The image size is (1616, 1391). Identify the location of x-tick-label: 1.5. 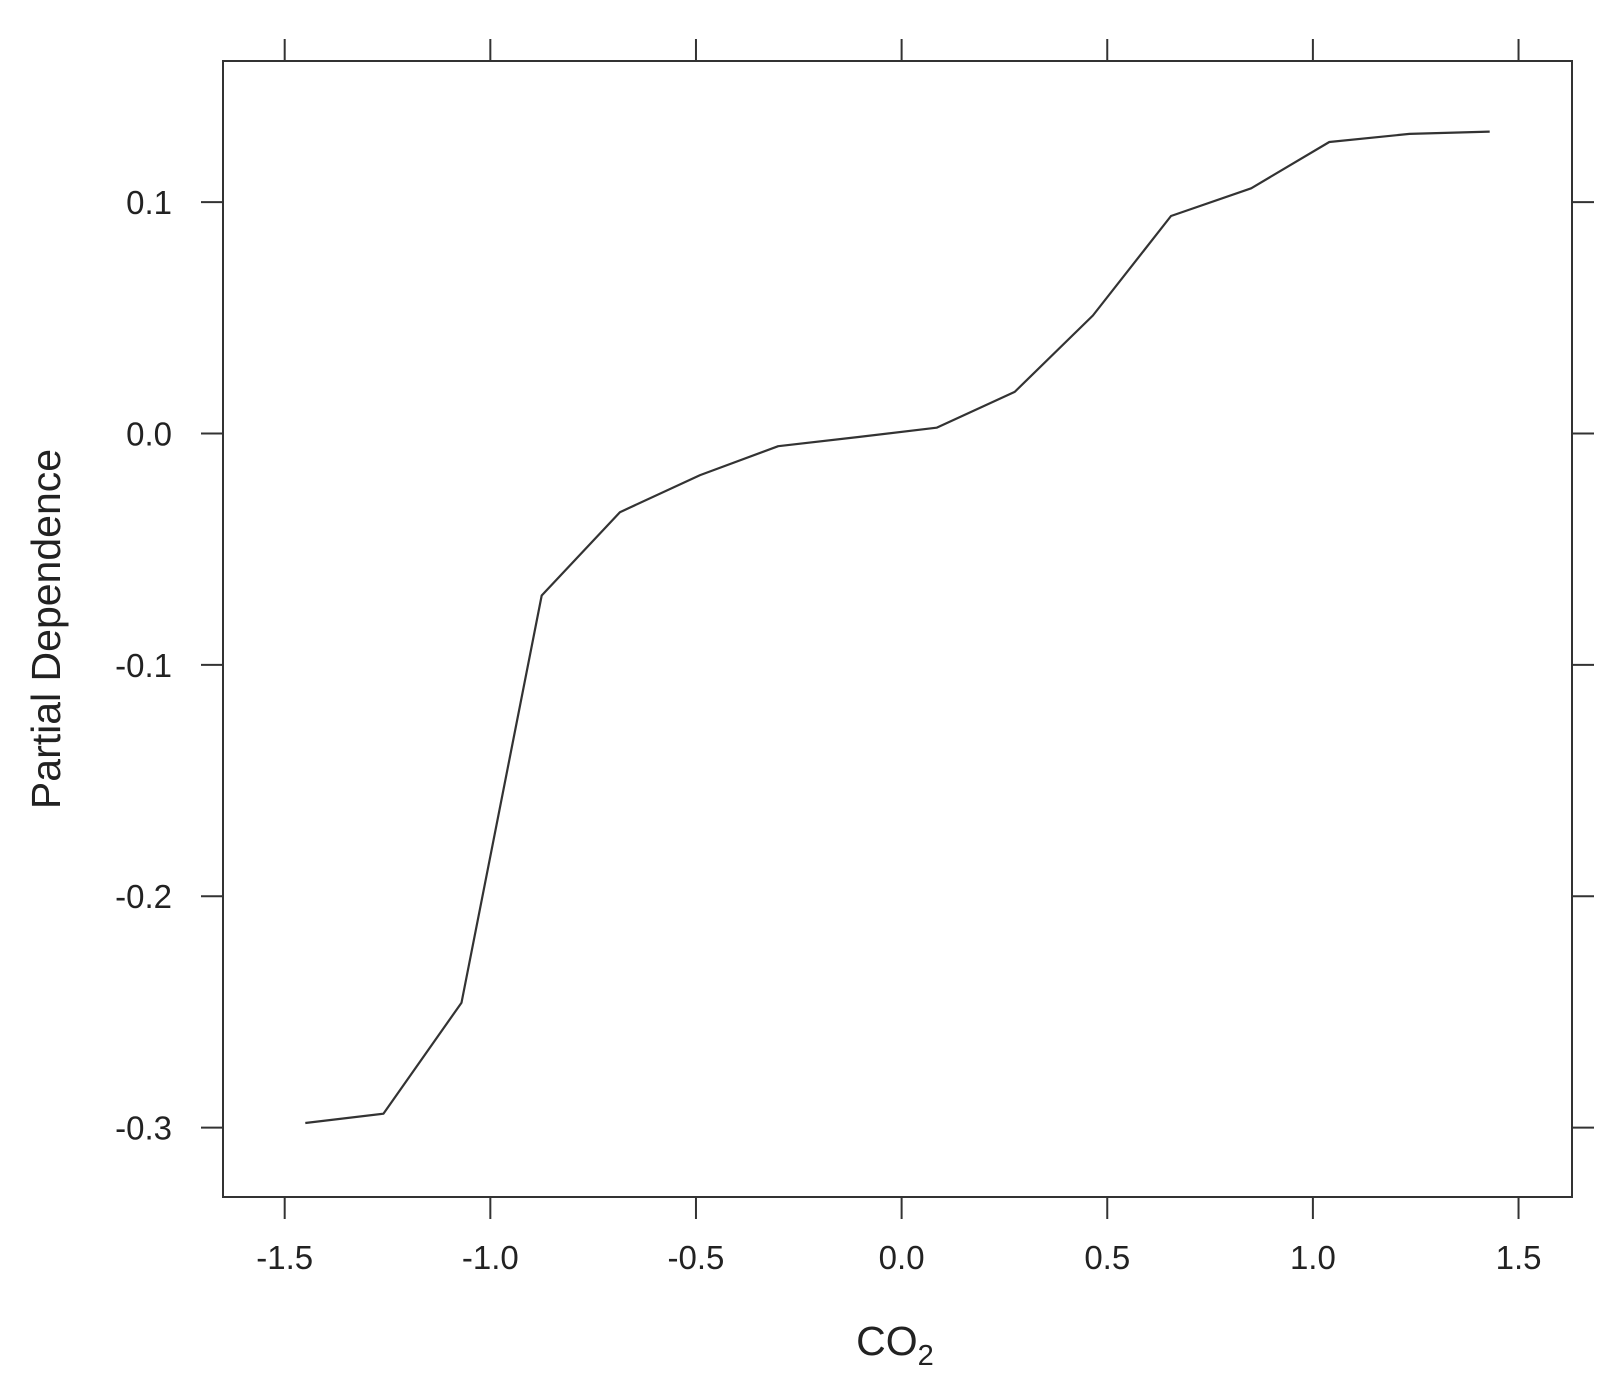
(1519, 1257).